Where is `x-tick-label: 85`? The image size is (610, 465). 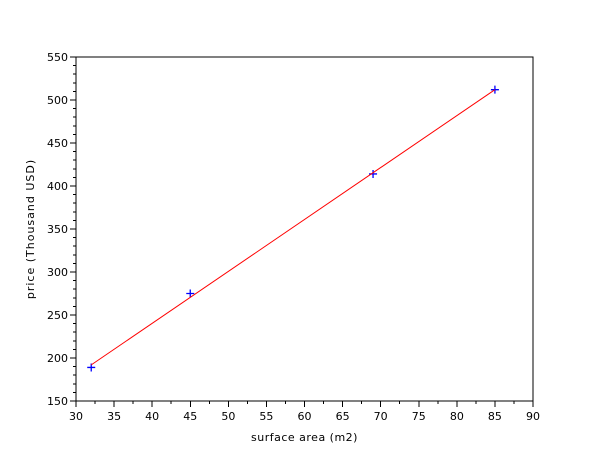
x-tick-label: 85 is located at coordinates (495, 416).